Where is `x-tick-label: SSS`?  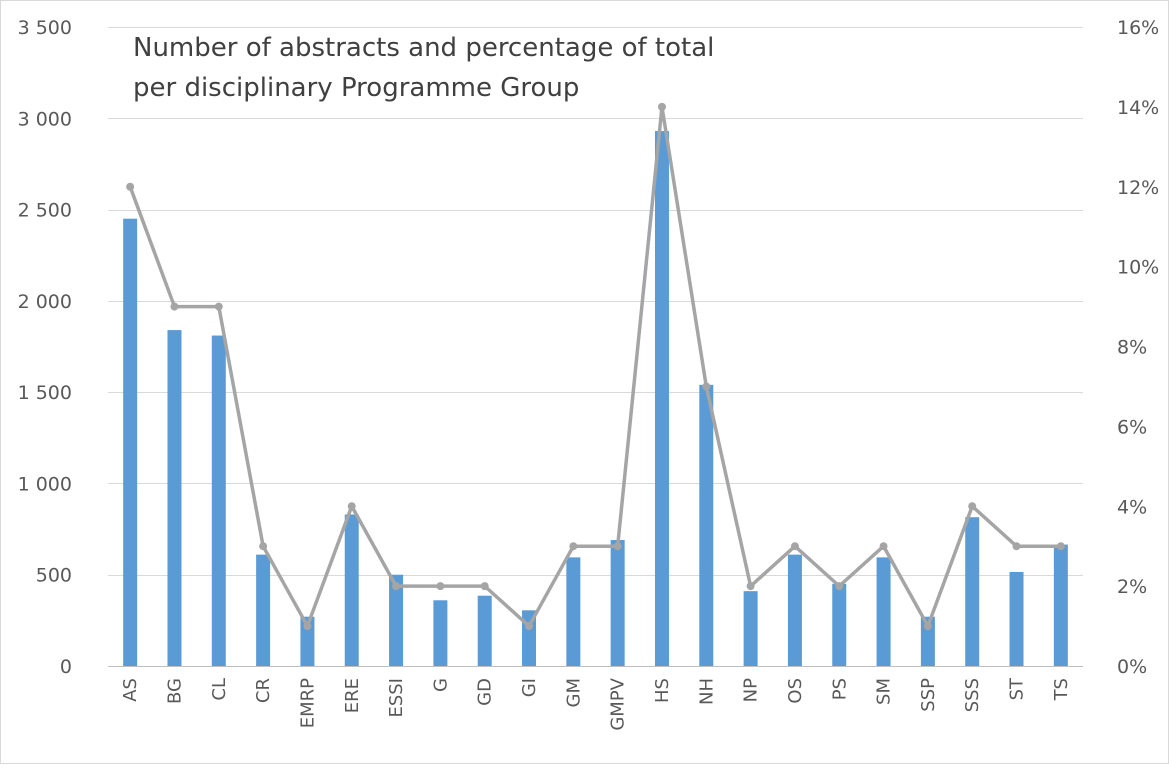
x-tick-label: SSS is located at coordinates (972, 695).